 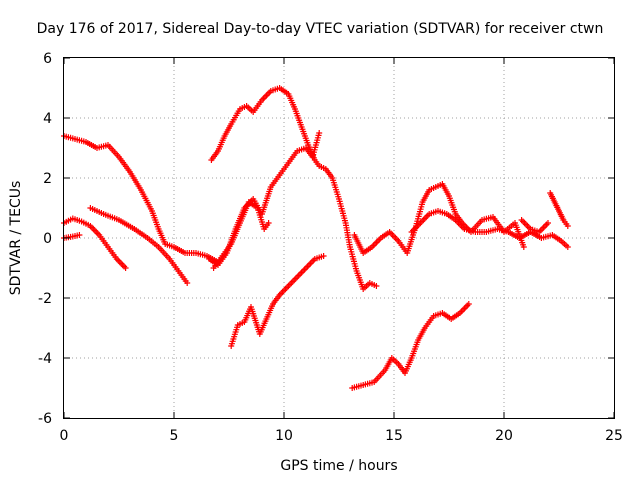 I want to click on y-tick-label: 0, so click(x=47, y=239).